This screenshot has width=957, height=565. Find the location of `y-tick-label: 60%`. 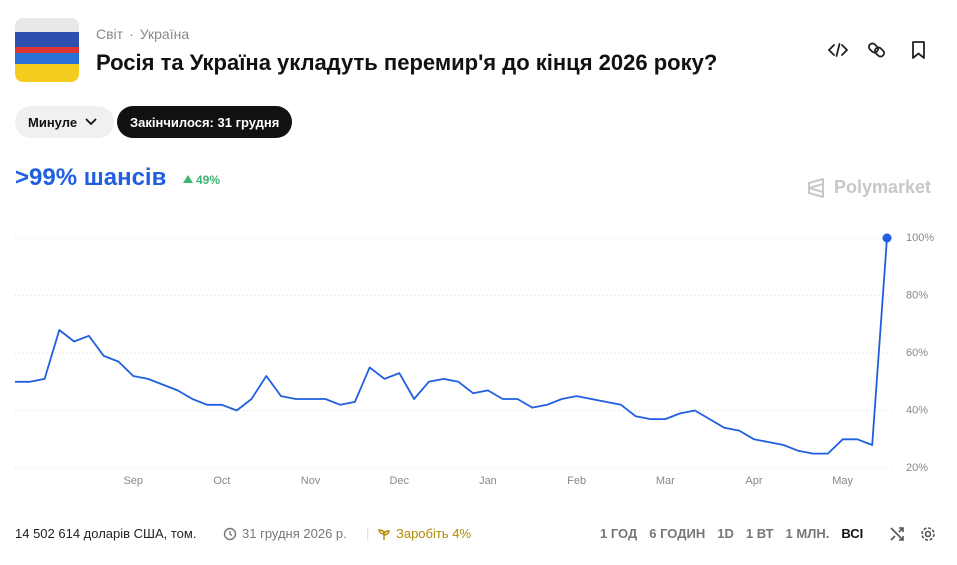

y-tick-label: 60% is located at coordinates (917, 353).